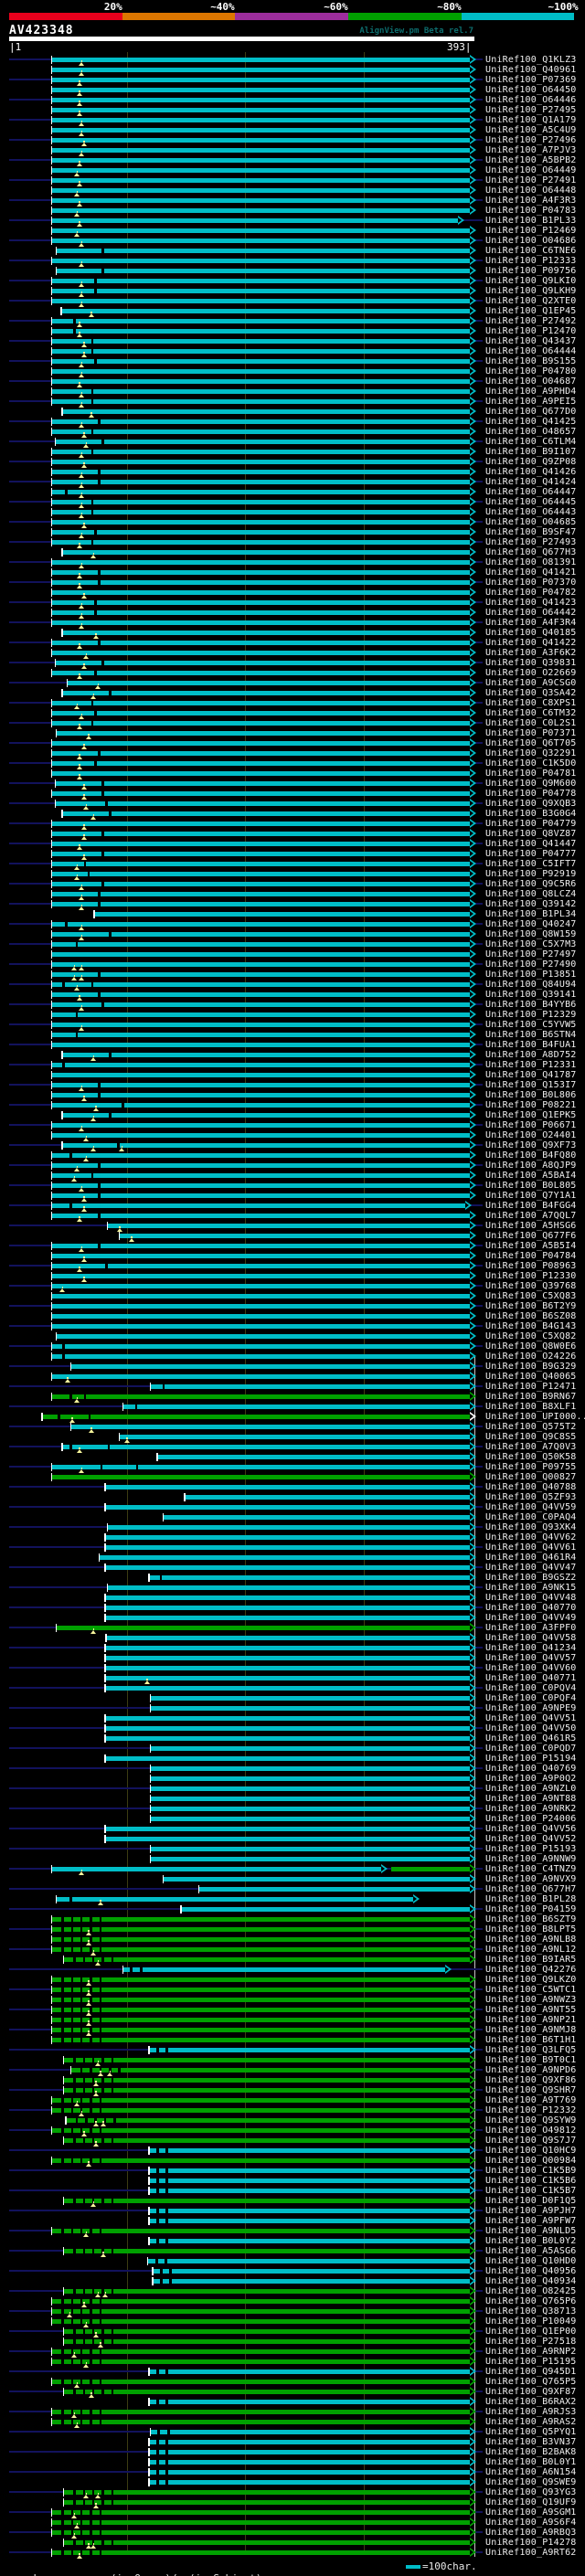 The height and width of the screenshot is (2576, 585). I want to click on hit-label: UniRef100_Q8VZ87, so click(531, 834).